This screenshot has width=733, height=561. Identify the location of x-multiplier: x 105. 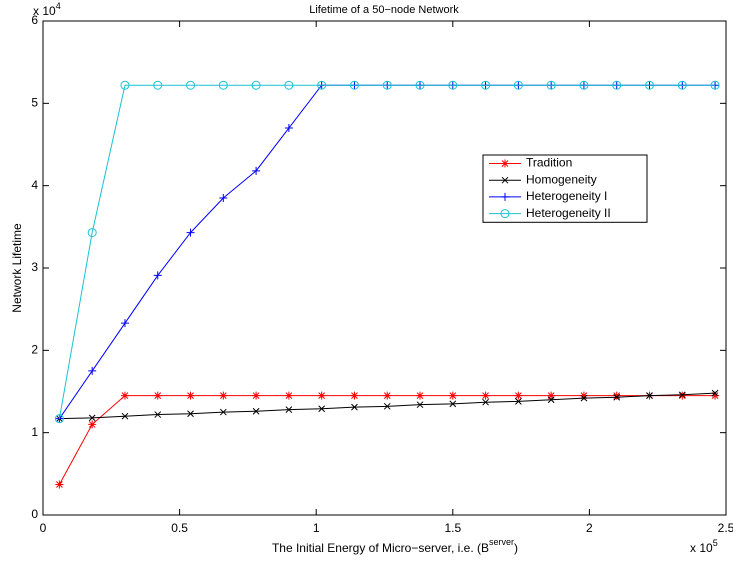
(704, 546).